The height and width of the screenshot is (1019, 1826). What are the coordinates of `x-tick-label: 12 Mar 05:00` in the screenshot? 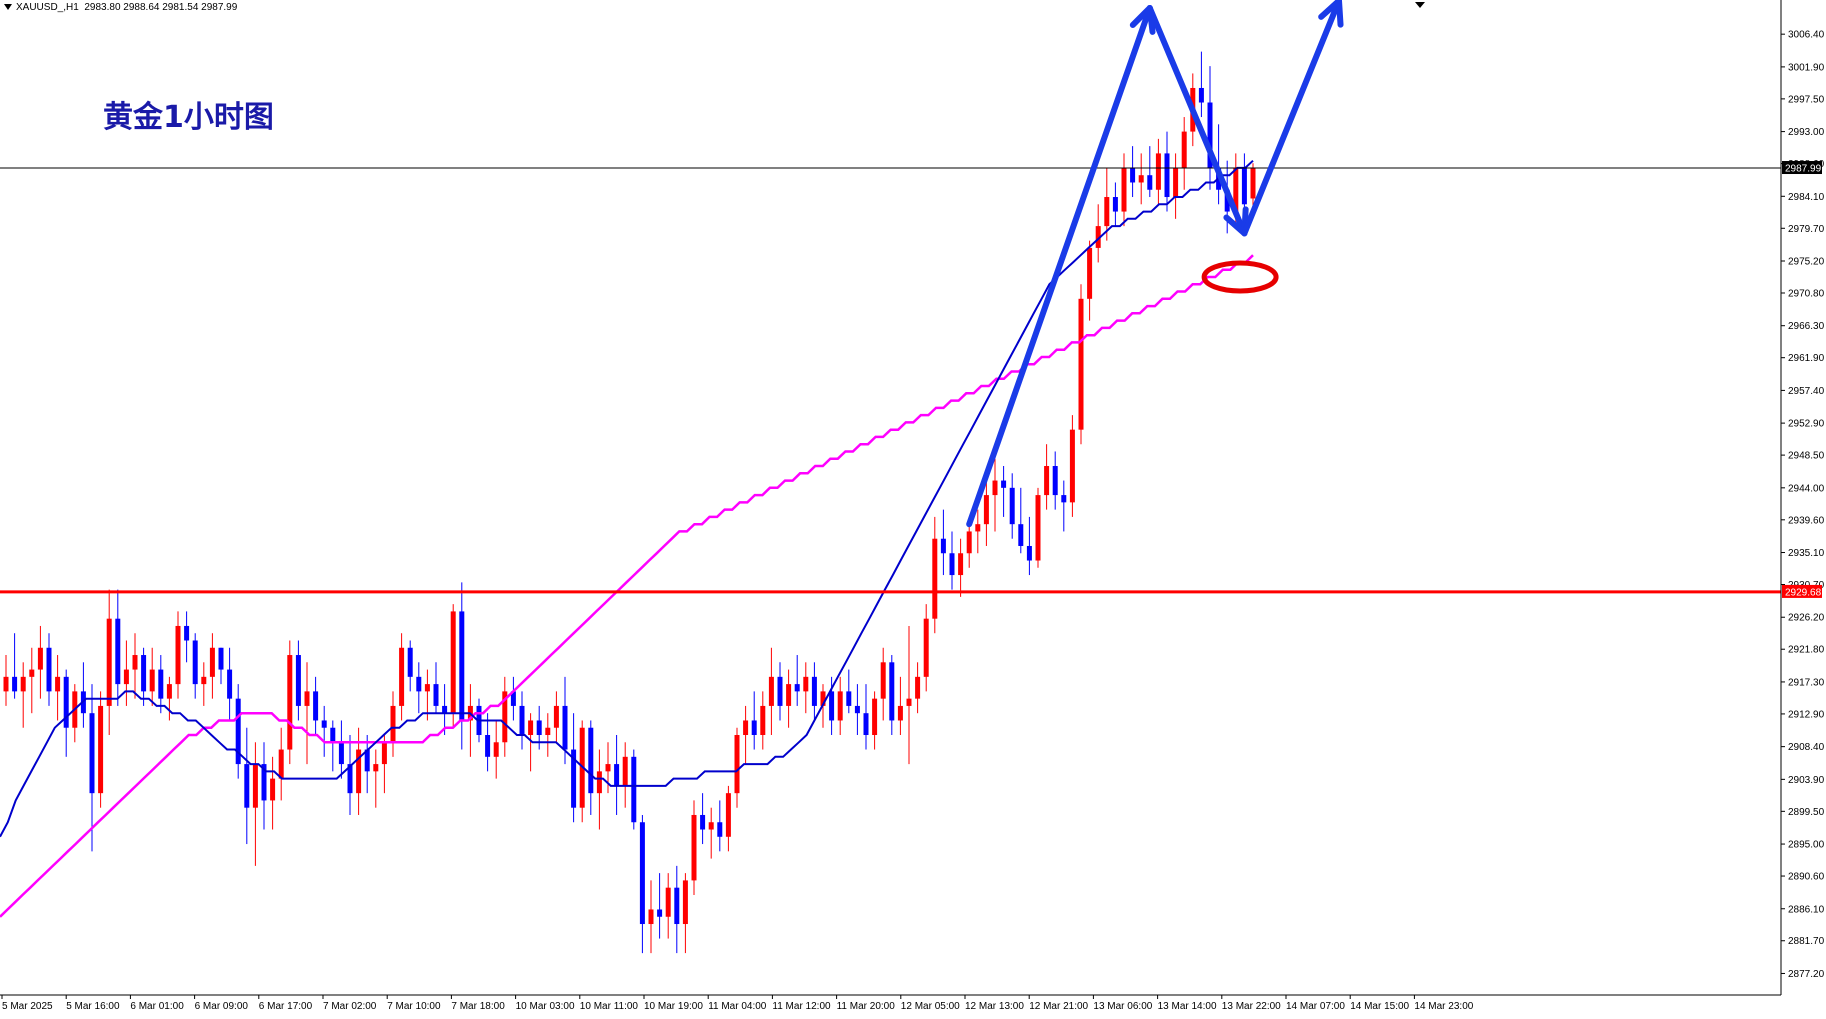 It's located at (930, 1006).